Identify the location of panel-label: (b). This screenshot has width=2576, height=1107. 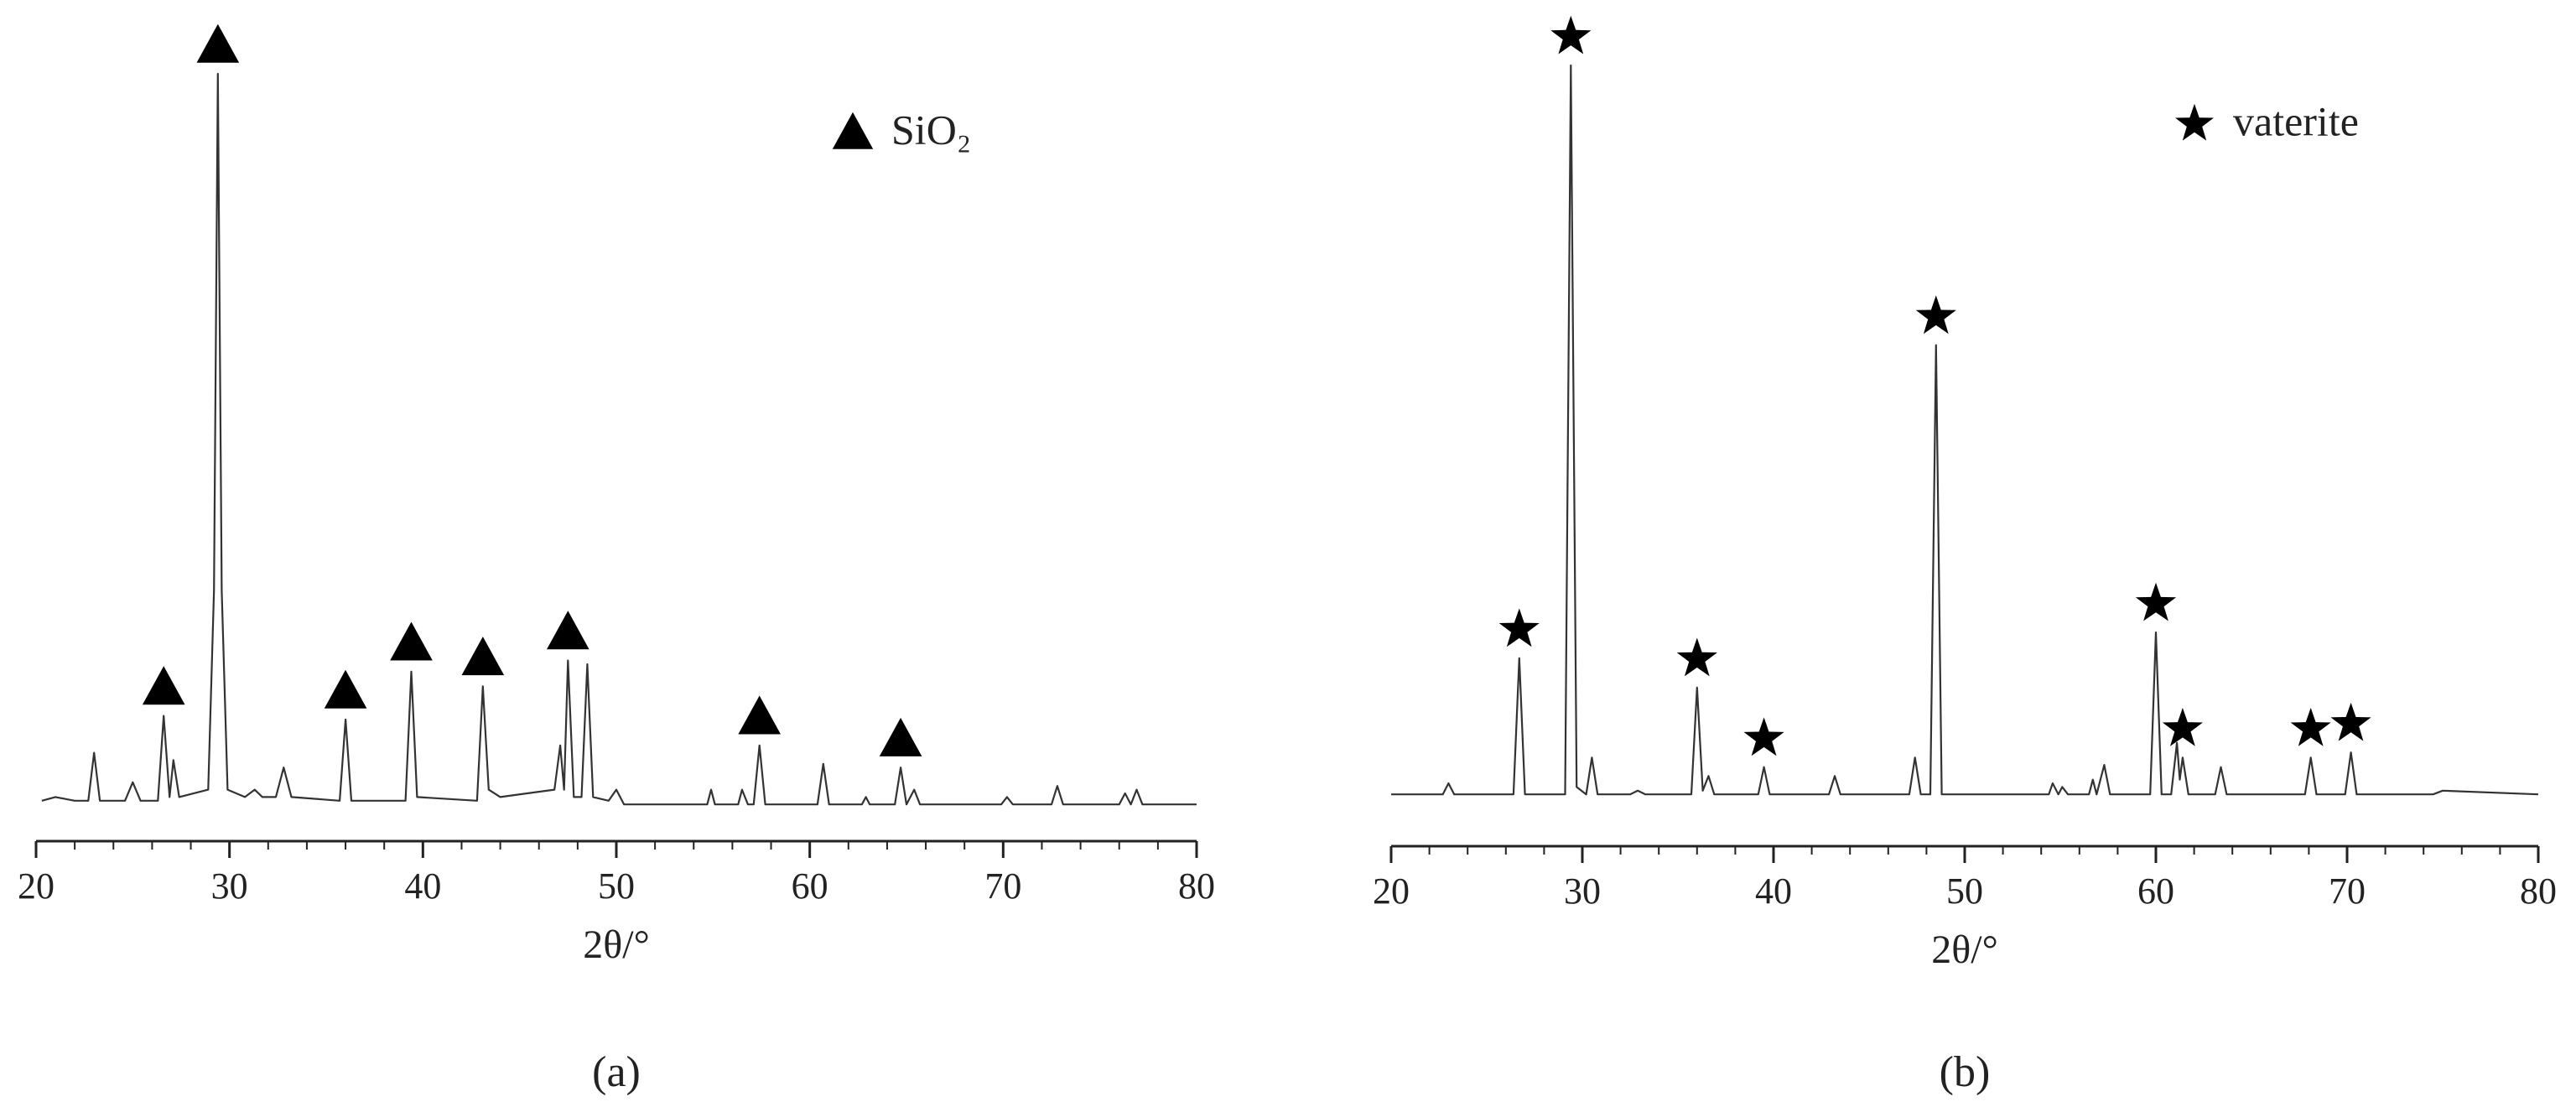
(1965, 1072).